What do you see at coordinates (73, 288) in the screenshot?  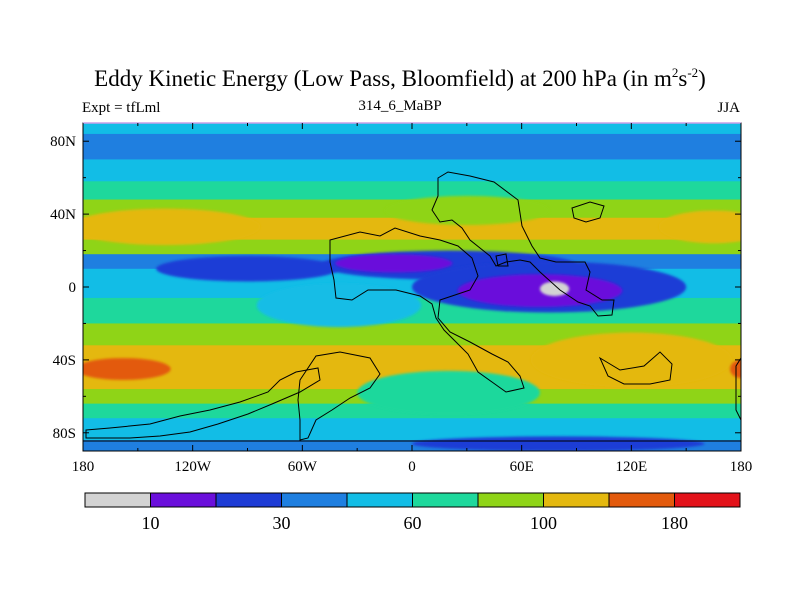 I see `y-tick-label: 0` at bounding box center [73, 288].